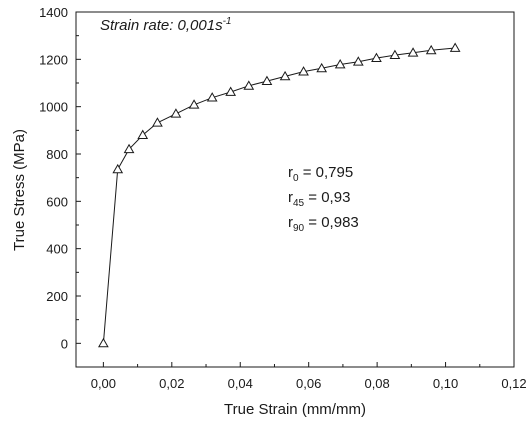  What do you see at coordinates (171, 383) in the screenshot?
I see `x-tick-label: 0,02` at bounding box center [171, 383].